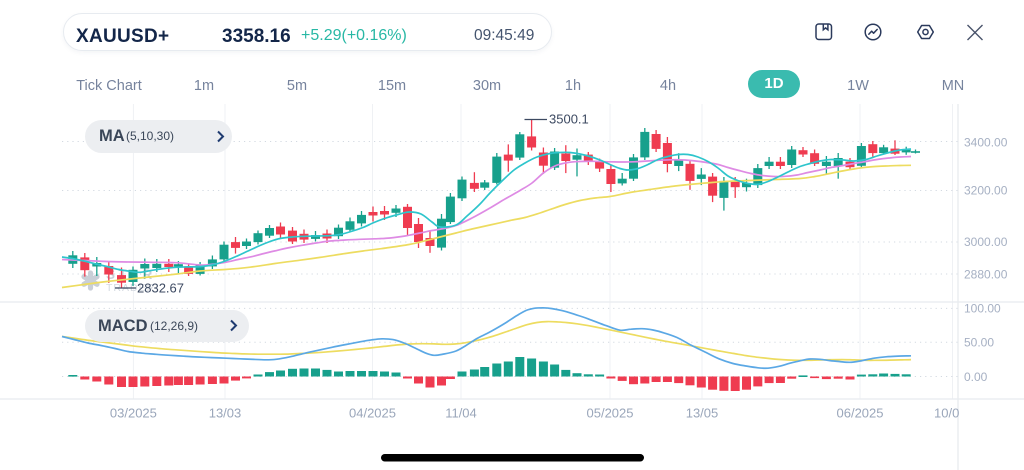 This screenshot has width=1024, height=470. Describe the element at coordinates (986, 275) in the screenshot. I see `svg-text: 2880.00` at that location.